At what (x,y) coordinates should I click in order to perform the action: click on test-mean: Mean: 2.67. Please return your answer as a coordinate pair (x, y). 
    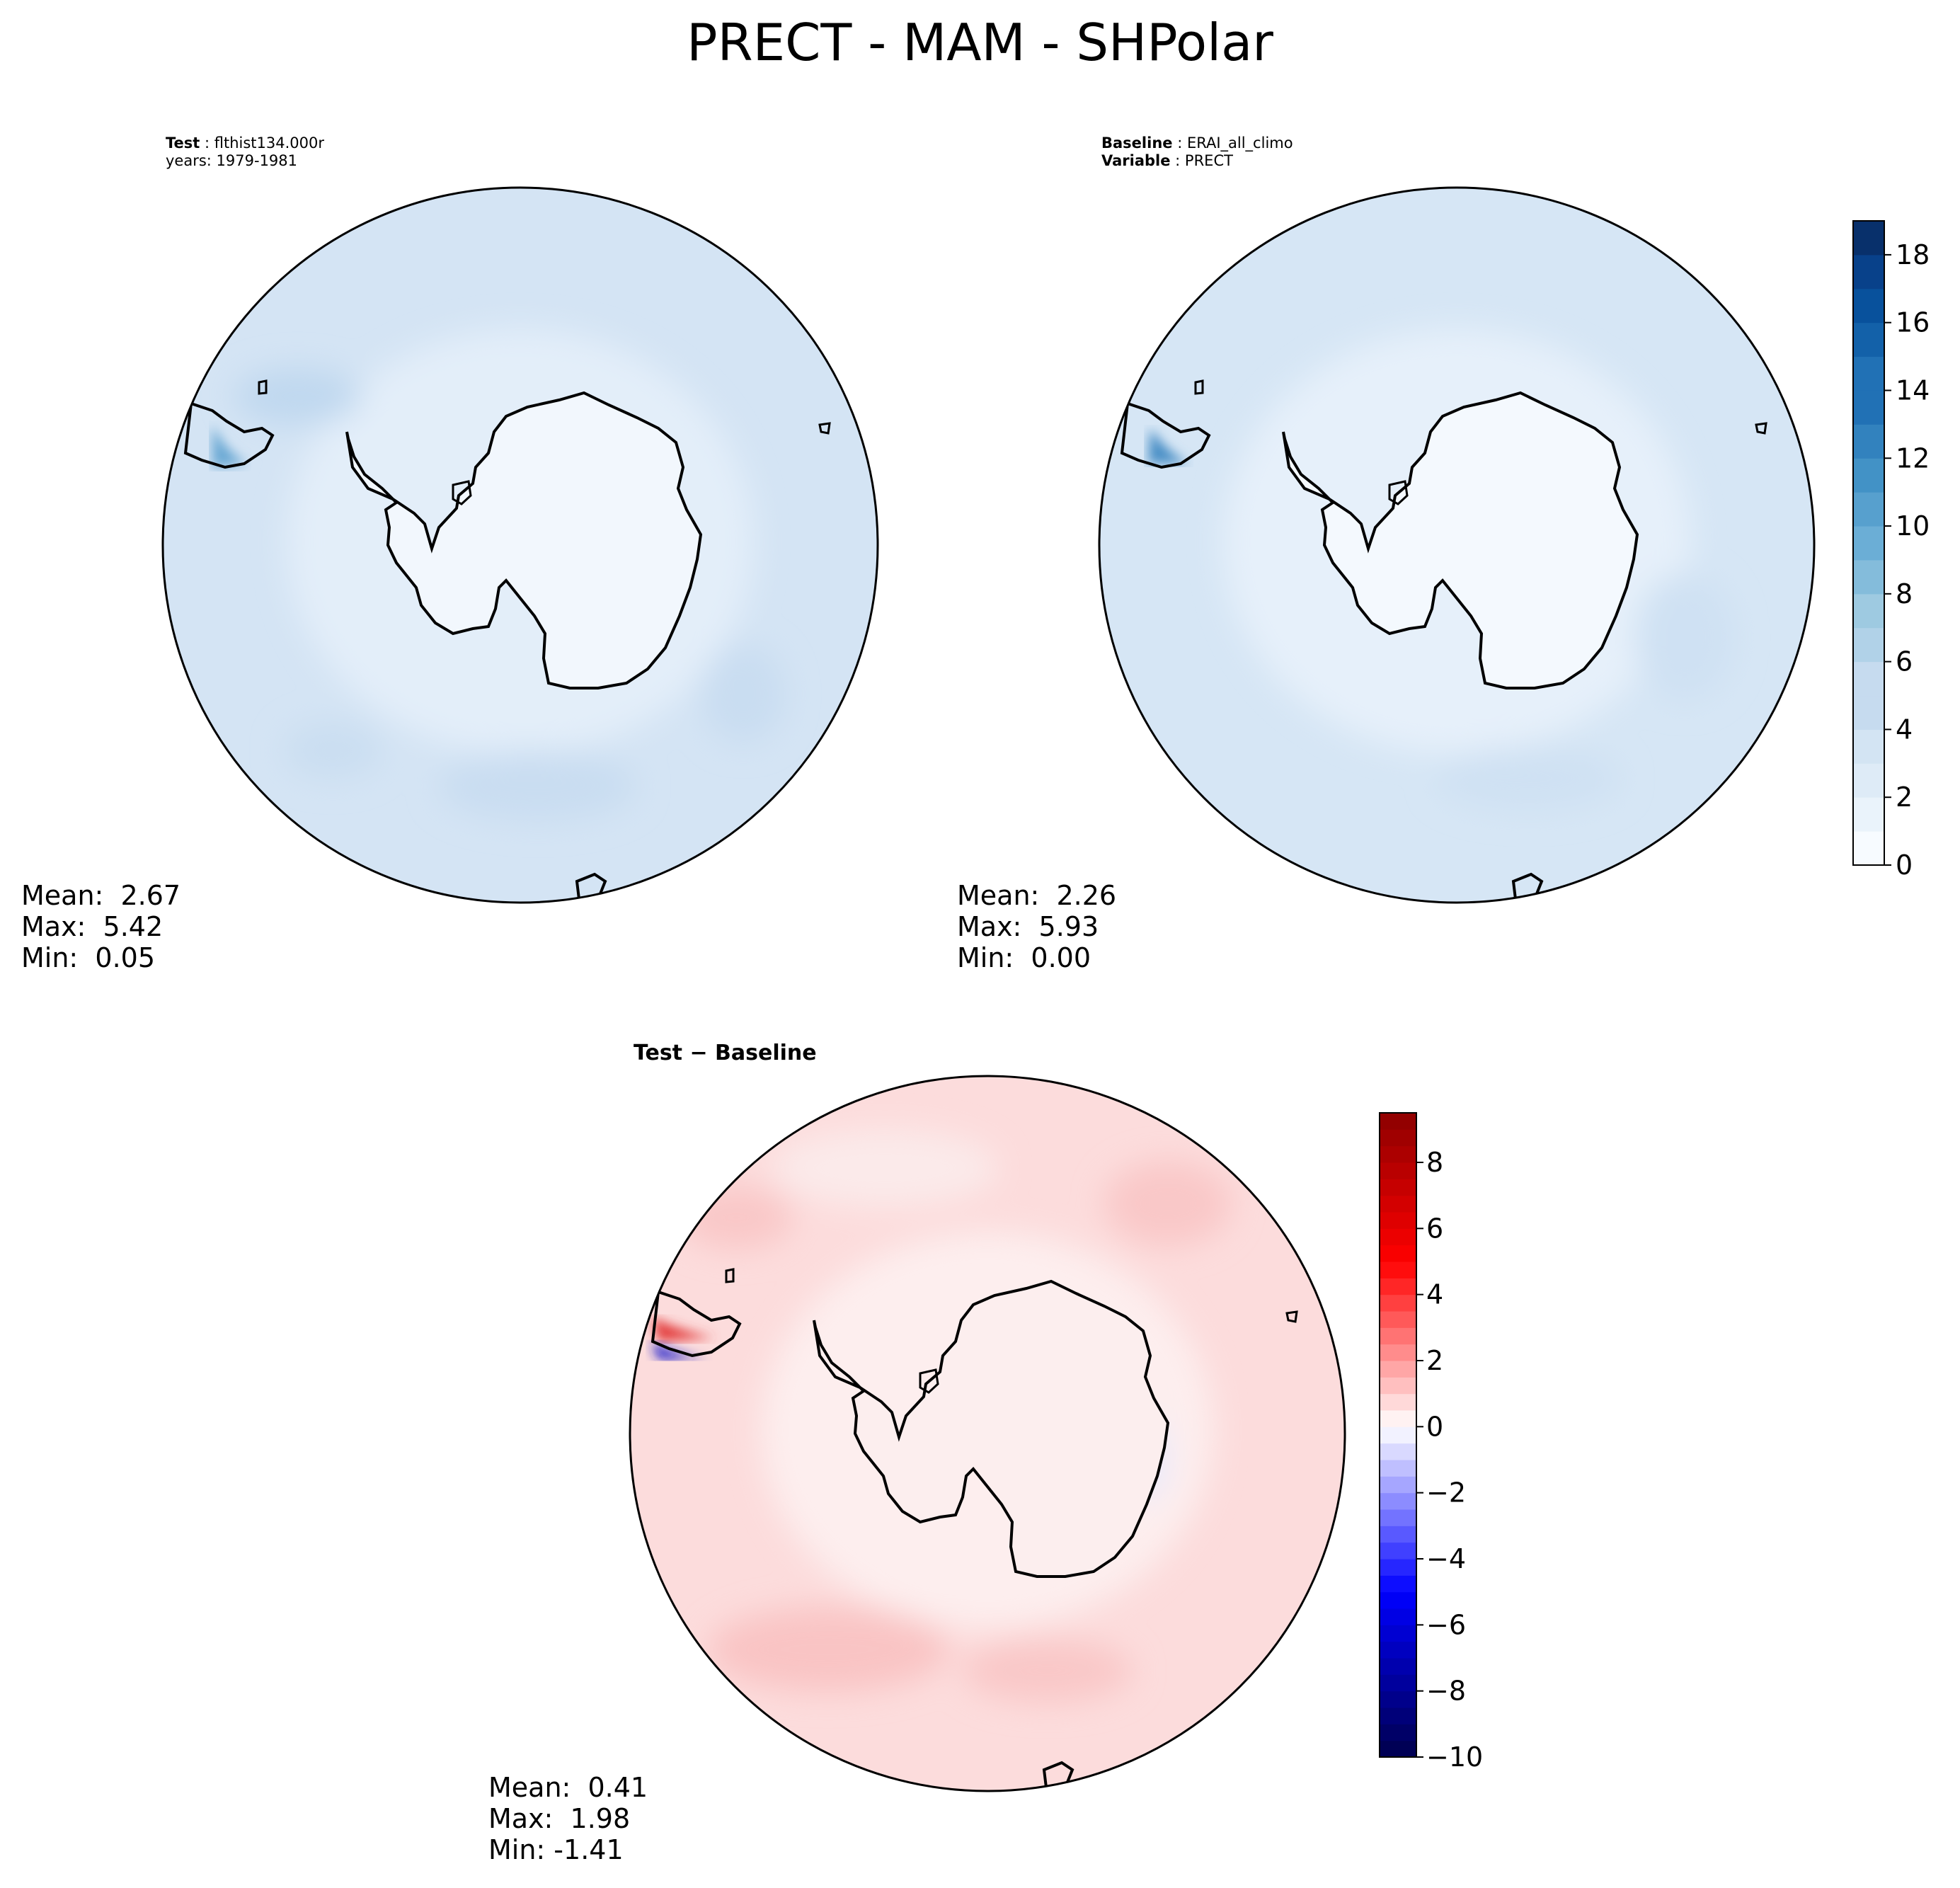
    Looking at the image, I should click on (101, 896).